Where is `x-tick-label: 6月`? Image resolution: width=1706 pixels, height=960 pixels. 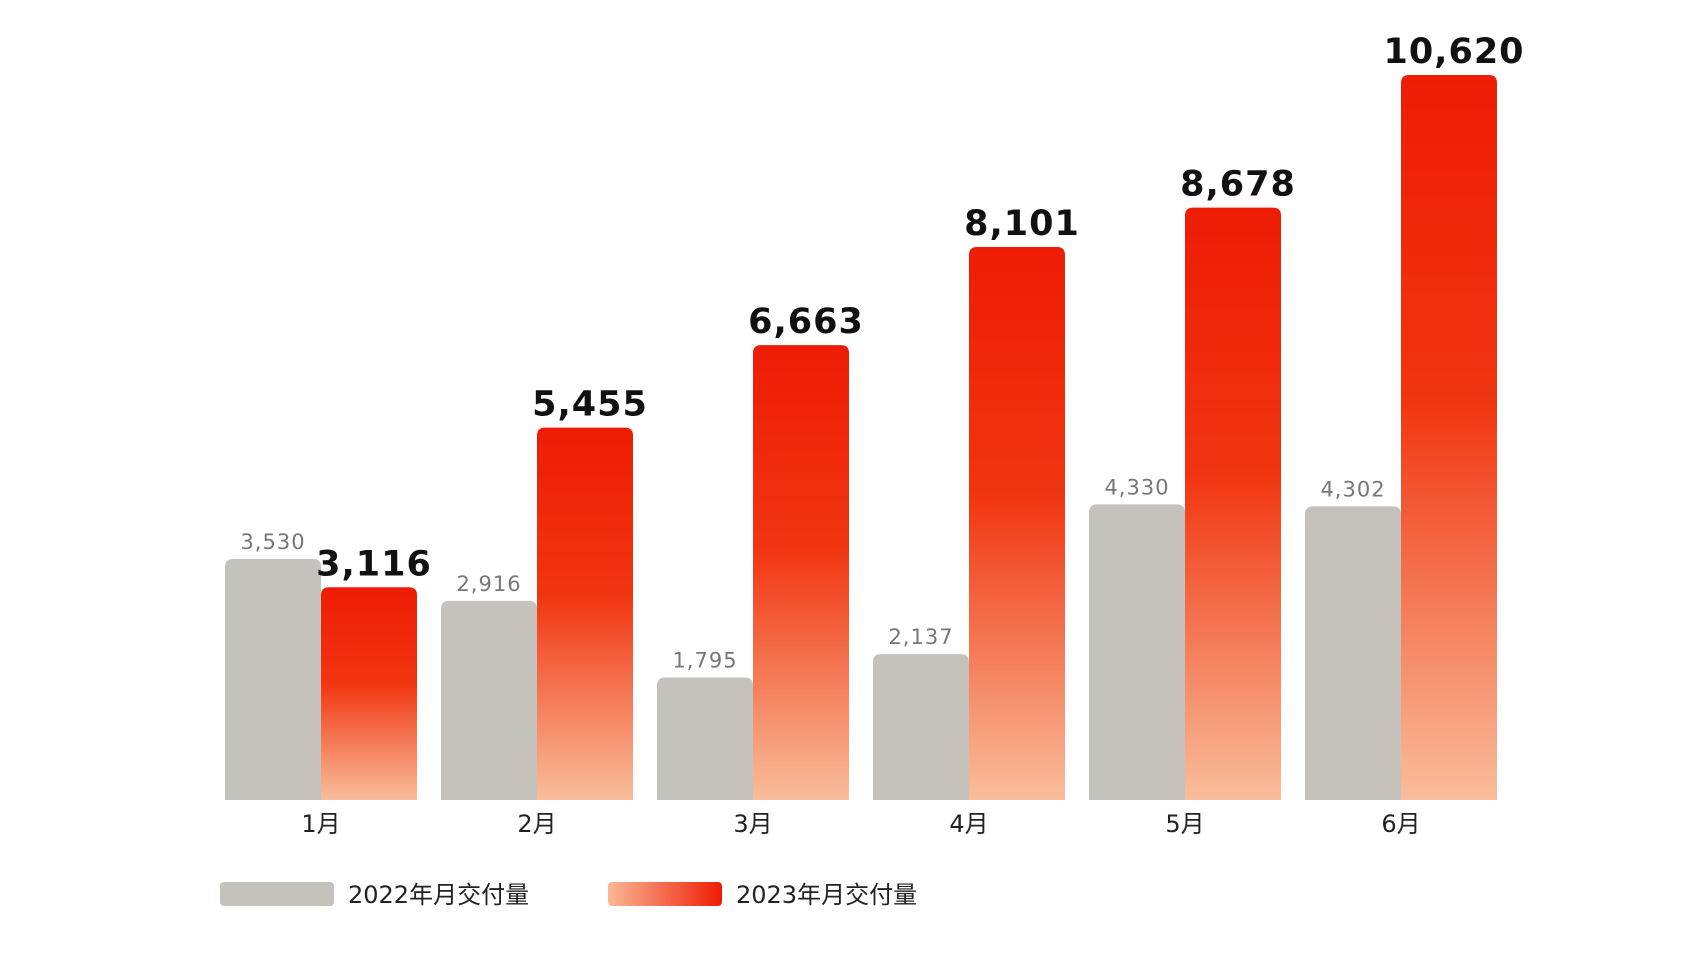
x-tick-label: 6月 is located at coordinates (1400, 824).